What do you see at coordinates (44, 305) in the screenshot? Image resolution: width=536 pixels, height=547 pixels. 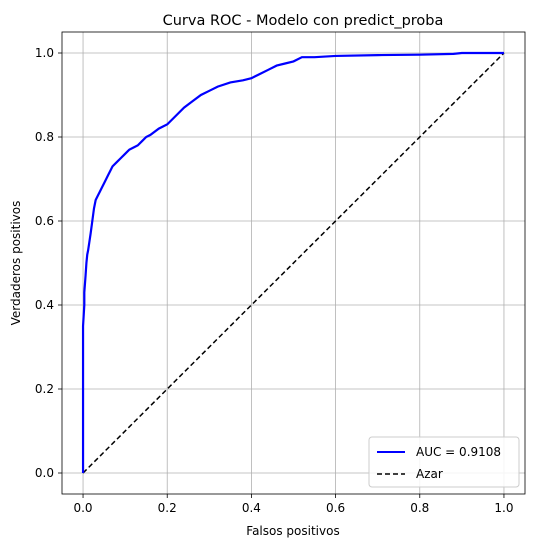 I see `y-tick-label: 0.4` at bounding box center [44, 305].